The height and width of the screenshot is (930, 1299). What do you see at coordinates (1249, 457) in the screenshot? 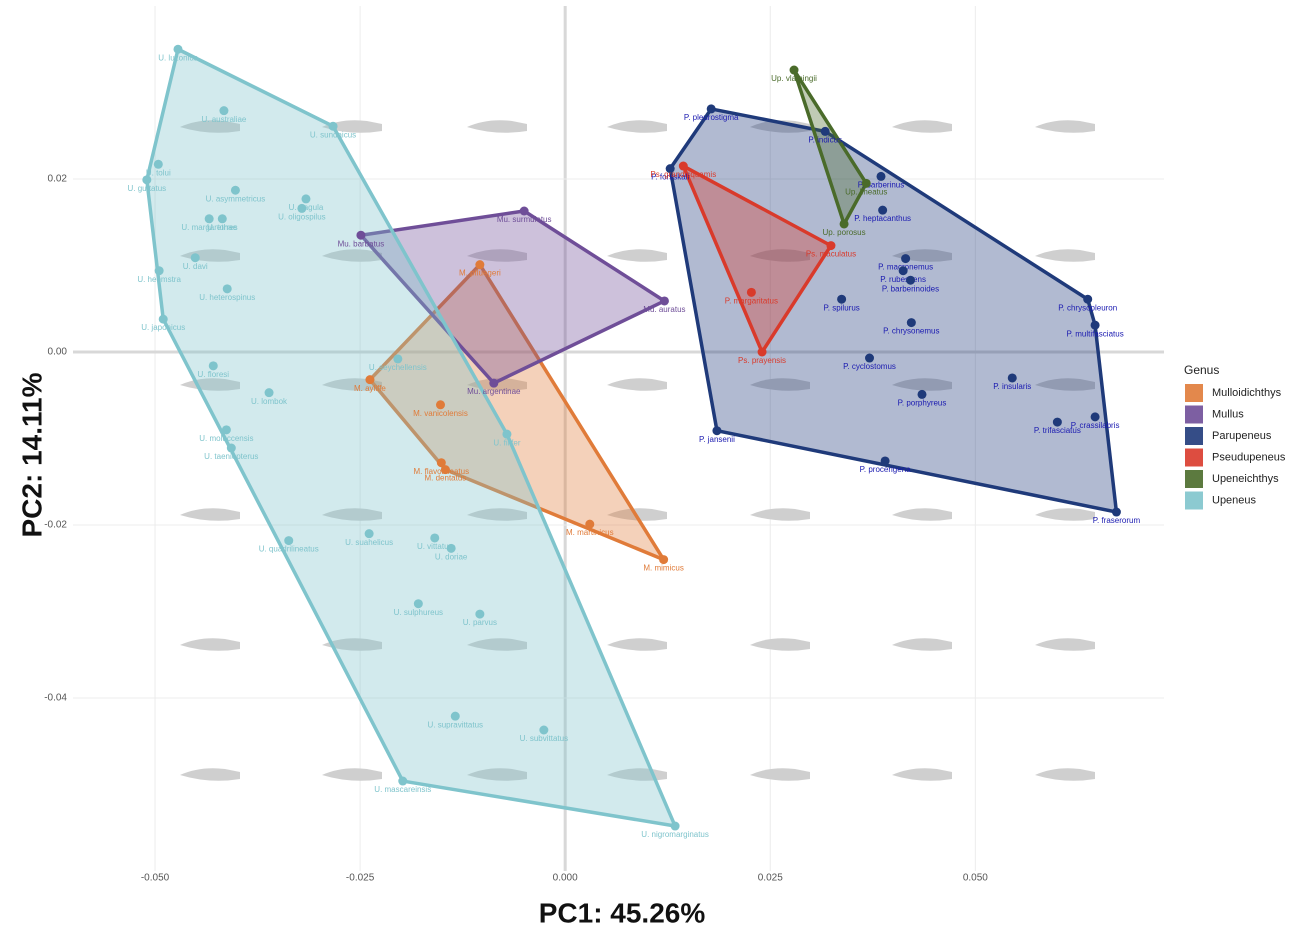
I see `legend-label: Pseudupeneus` at bounding box center [1249, 457].